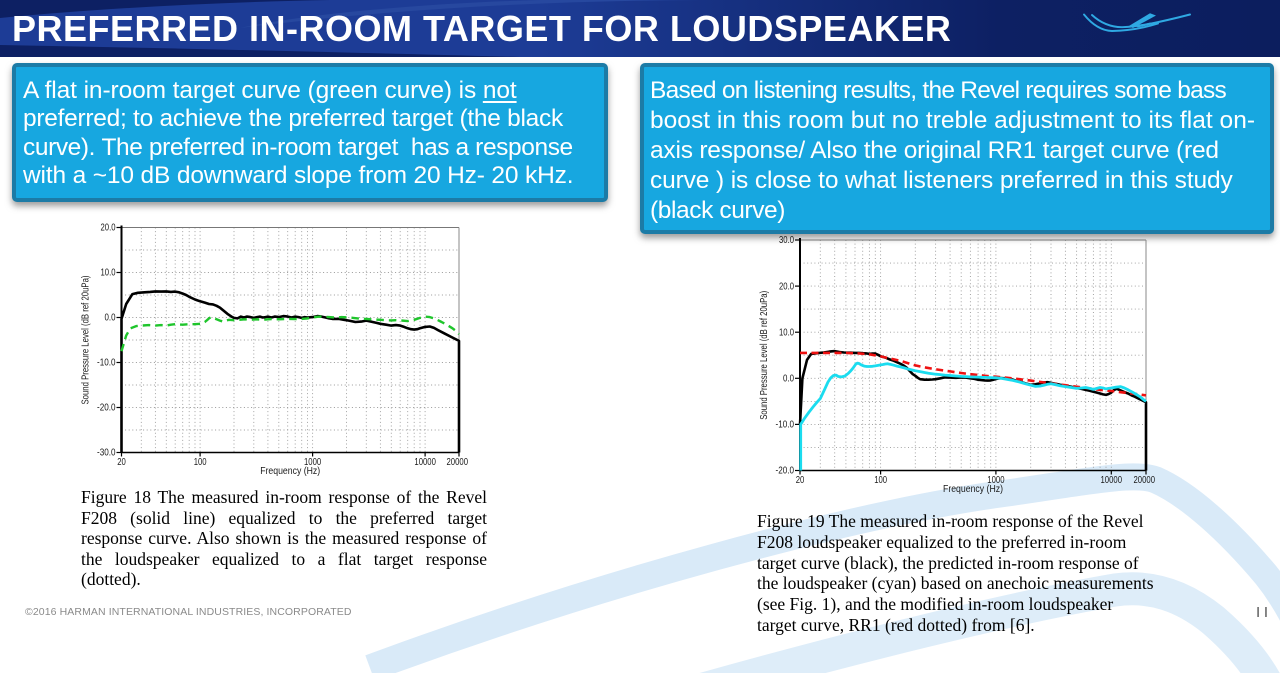  What do you see at coordinates (106, 453) in the screenshot?
I see `svg-text: -30.0` at bounding box center [106, 453].